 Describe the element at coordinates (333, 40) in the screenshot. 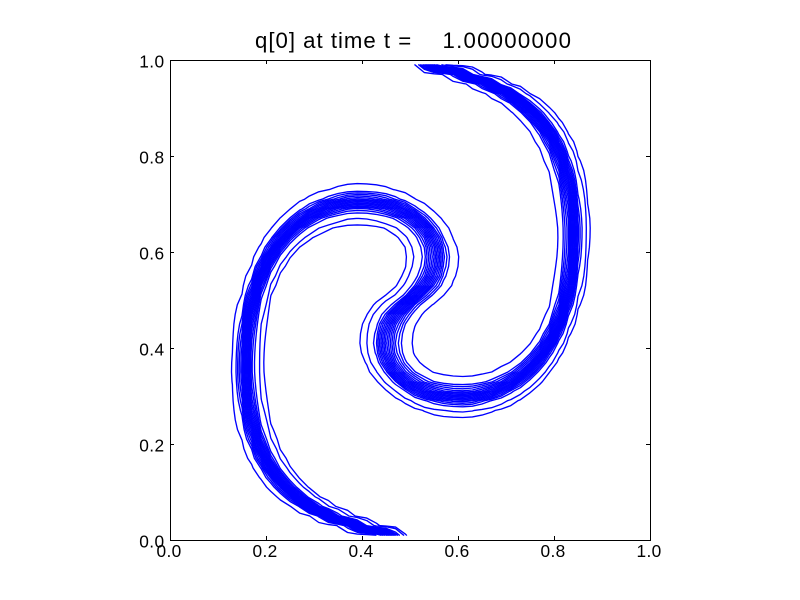

I see `svg-text: q[0] at time t =` at that location.